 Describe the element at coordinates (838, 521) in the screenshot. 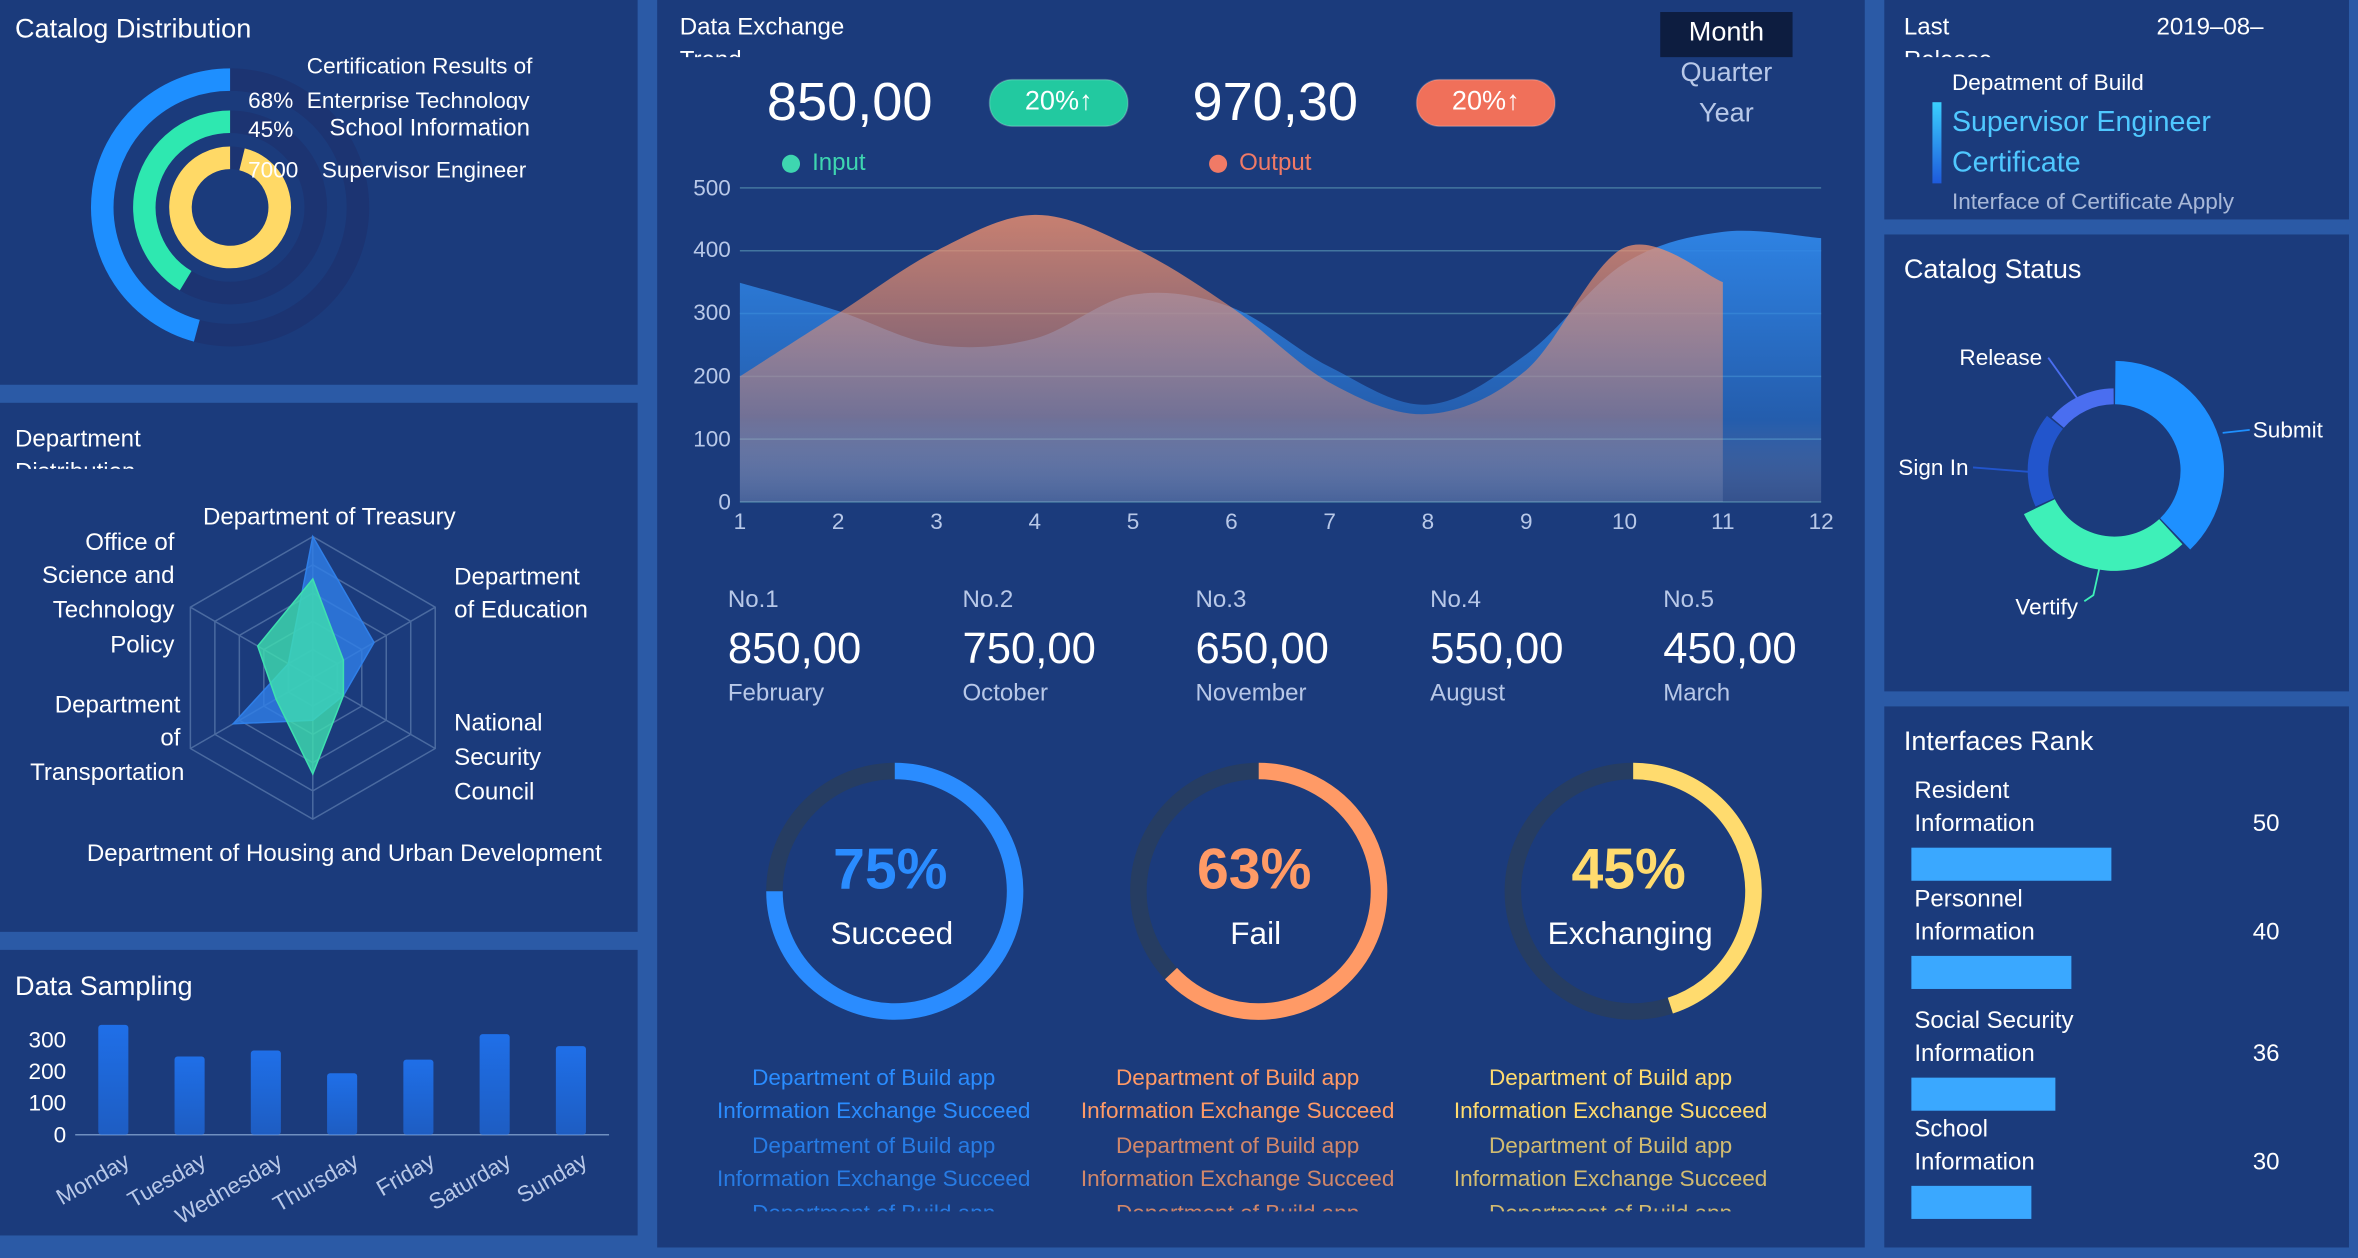

I see `x-tick-label: 2` at that location.